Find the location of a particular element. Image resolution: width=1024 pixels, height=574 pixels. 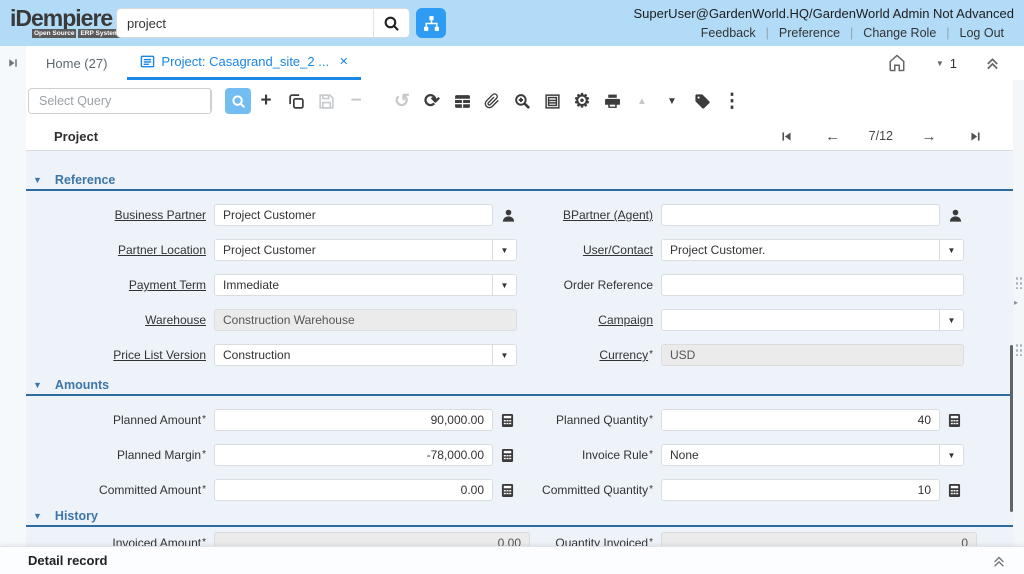

detail-record-bar: Detail record is located at coordinates (512, 560).